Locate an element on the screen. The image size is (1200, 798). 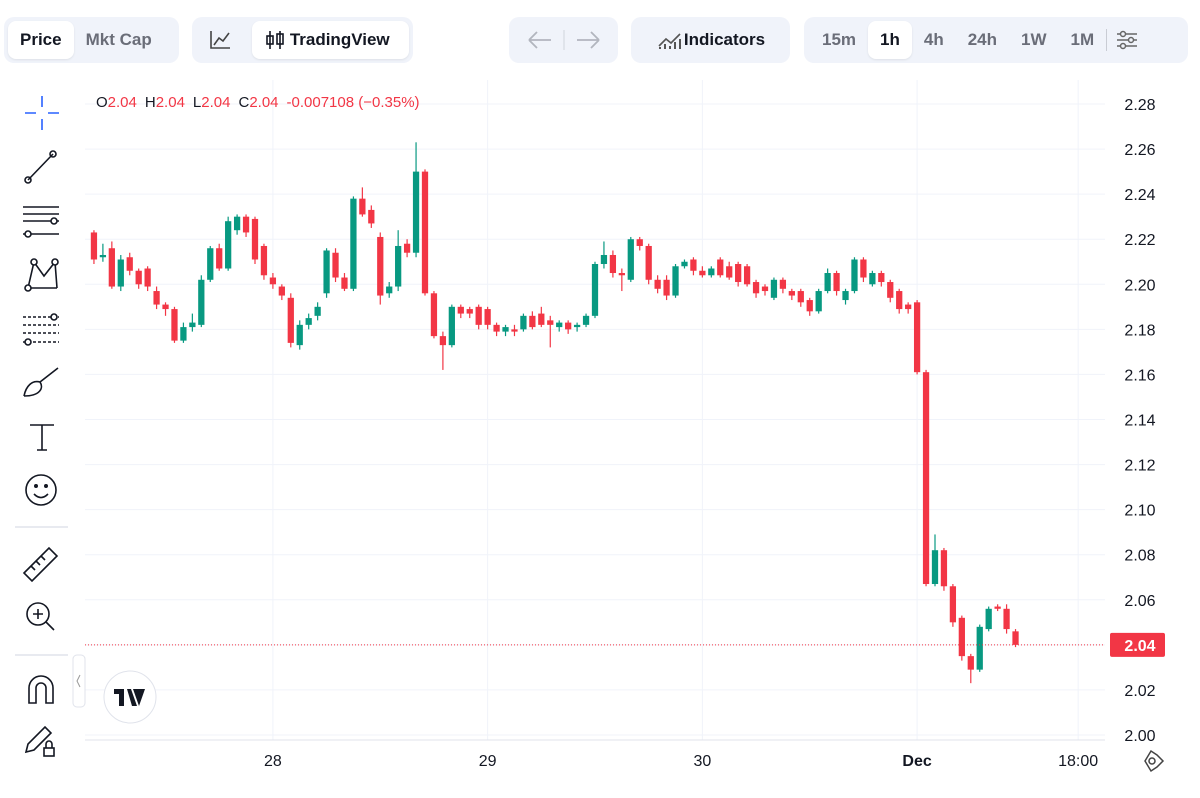
ohlc-key: L is located at coordinates (197, 102).